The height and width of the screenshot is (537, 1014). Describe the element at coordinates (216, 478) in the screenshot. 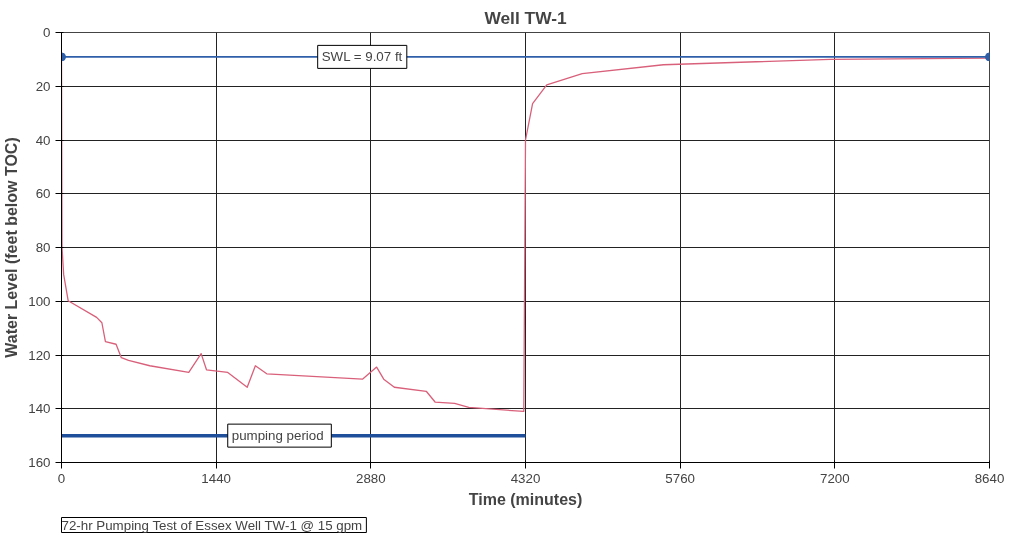

I see `x-tick-label: 1440` at that location.